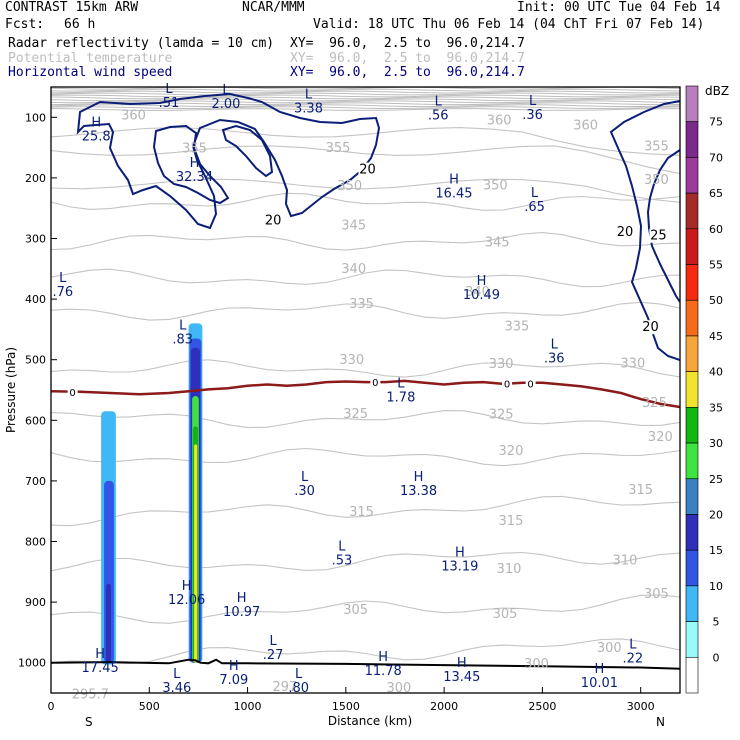 The width and height of the screenshot is (740, 740). What do you see at coordinates (599, 683) in the screenshot?
I see `extremum-value-26: 10.01` at bounding box center [599, 683].